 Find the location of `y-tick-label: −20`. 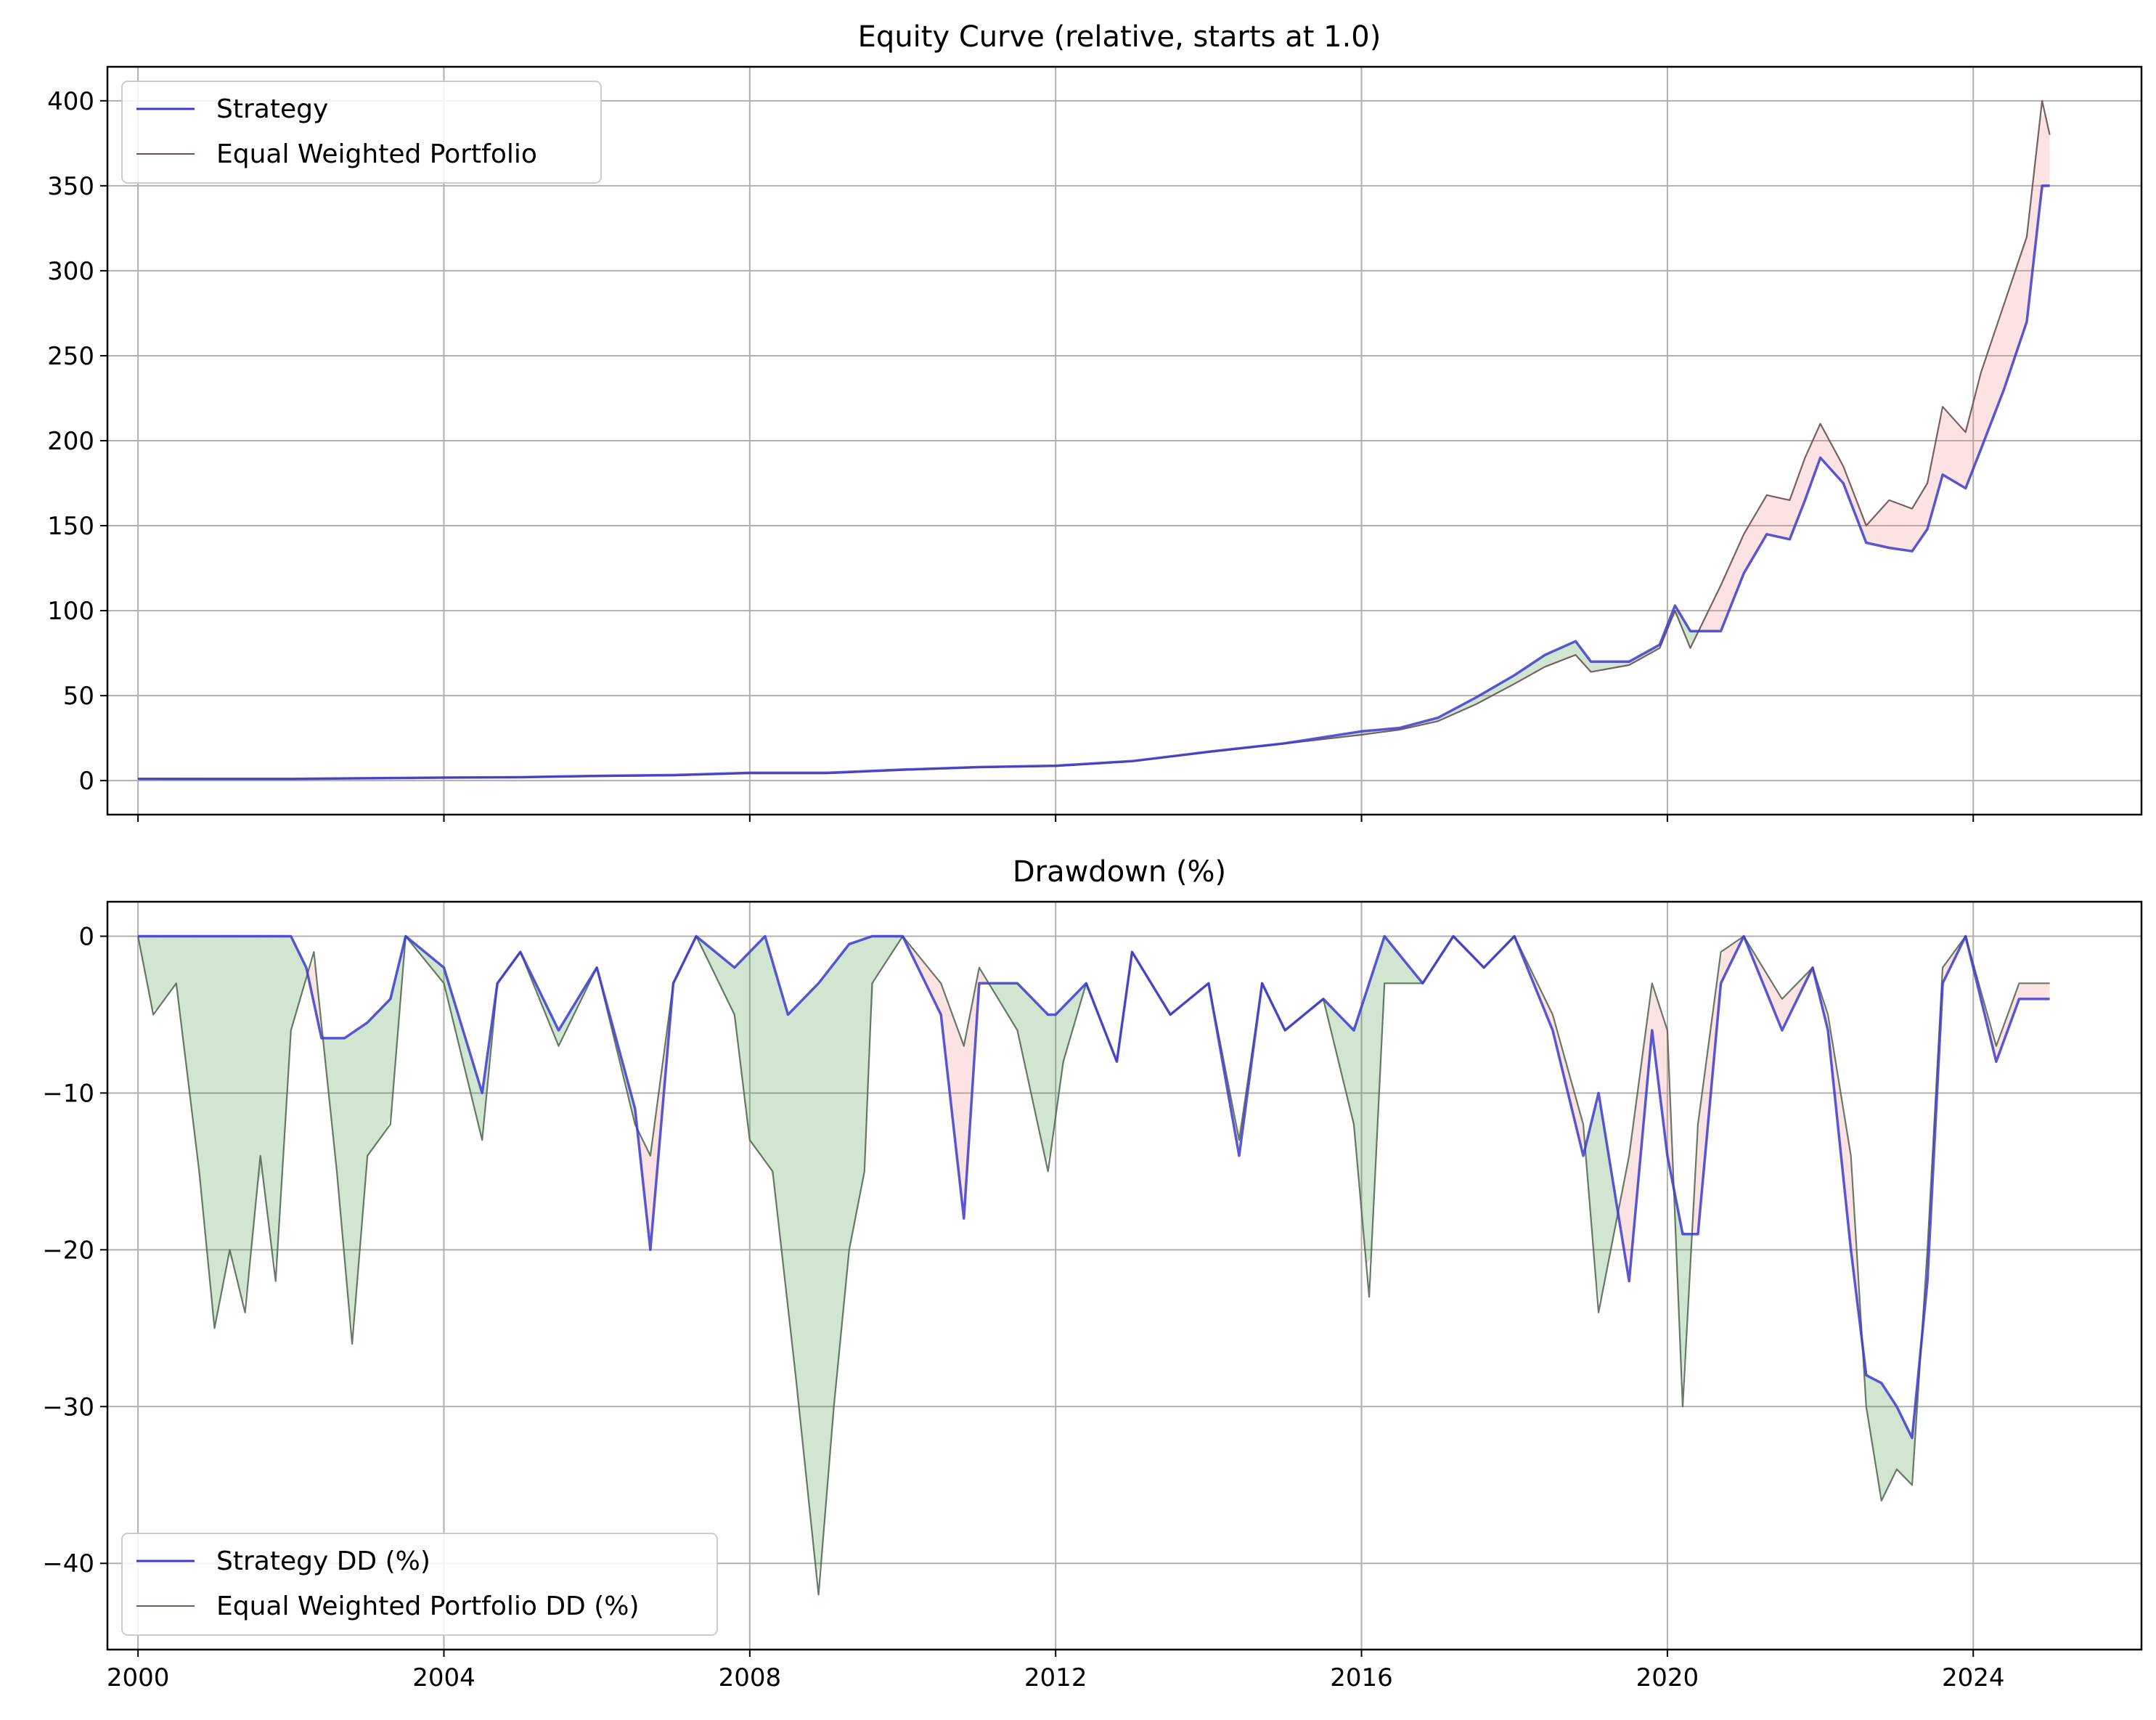

y-tick-label: −20 is located at coordinates (68, 1250).